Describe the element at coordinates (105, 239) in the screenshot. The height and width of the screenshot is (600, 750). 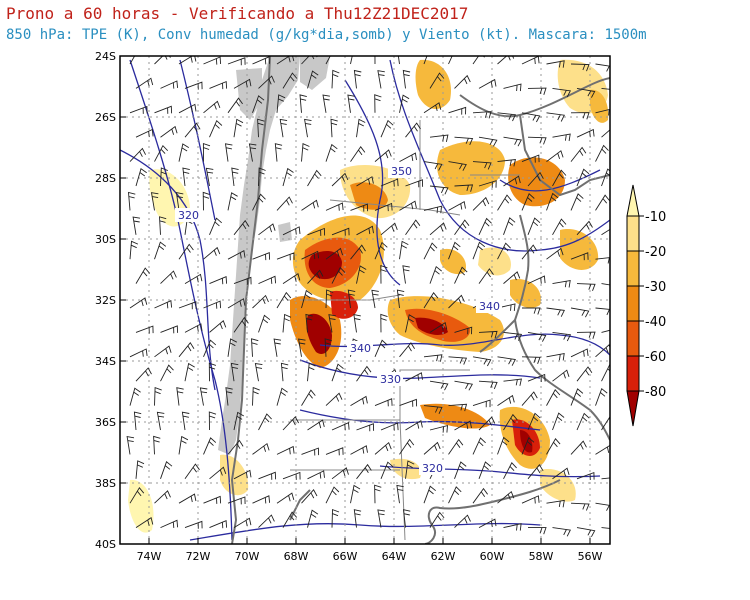
I see `lat-label: 30S` at that location.